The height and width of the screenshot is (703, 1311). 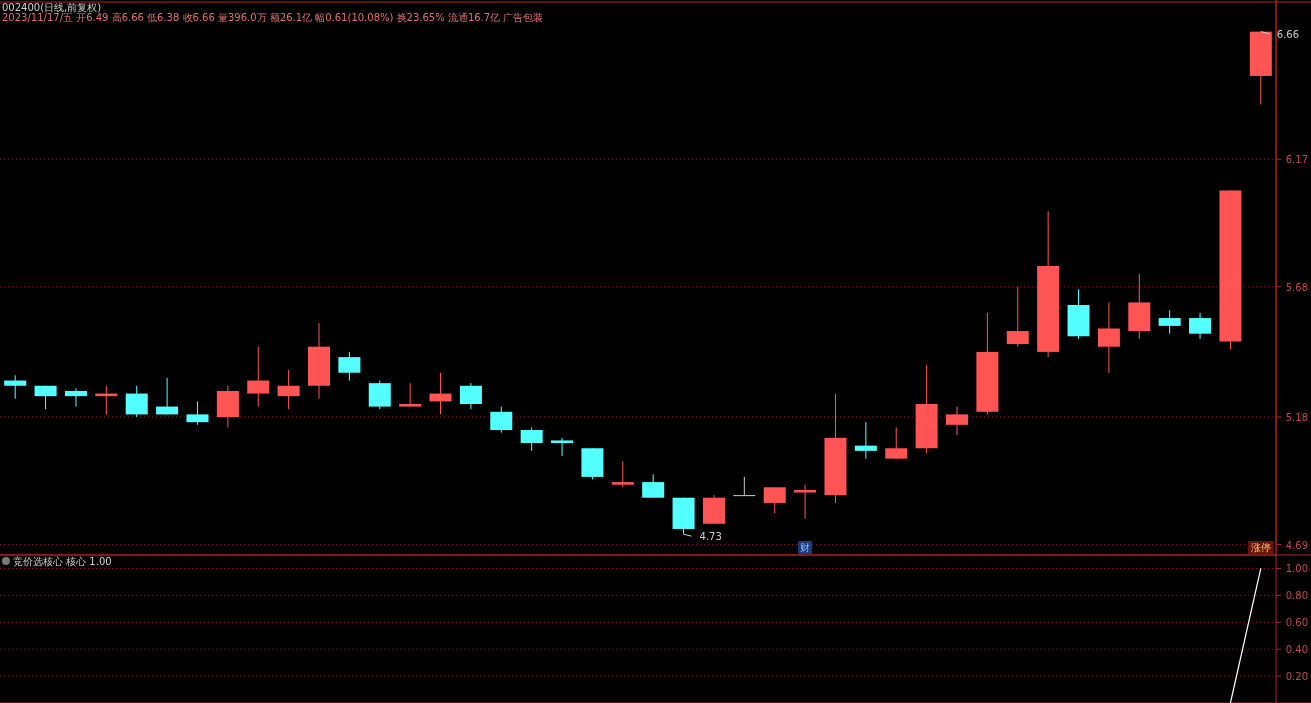 I want to click on chart-title: 002400(日线,前复权), so click(x=52, y=7).